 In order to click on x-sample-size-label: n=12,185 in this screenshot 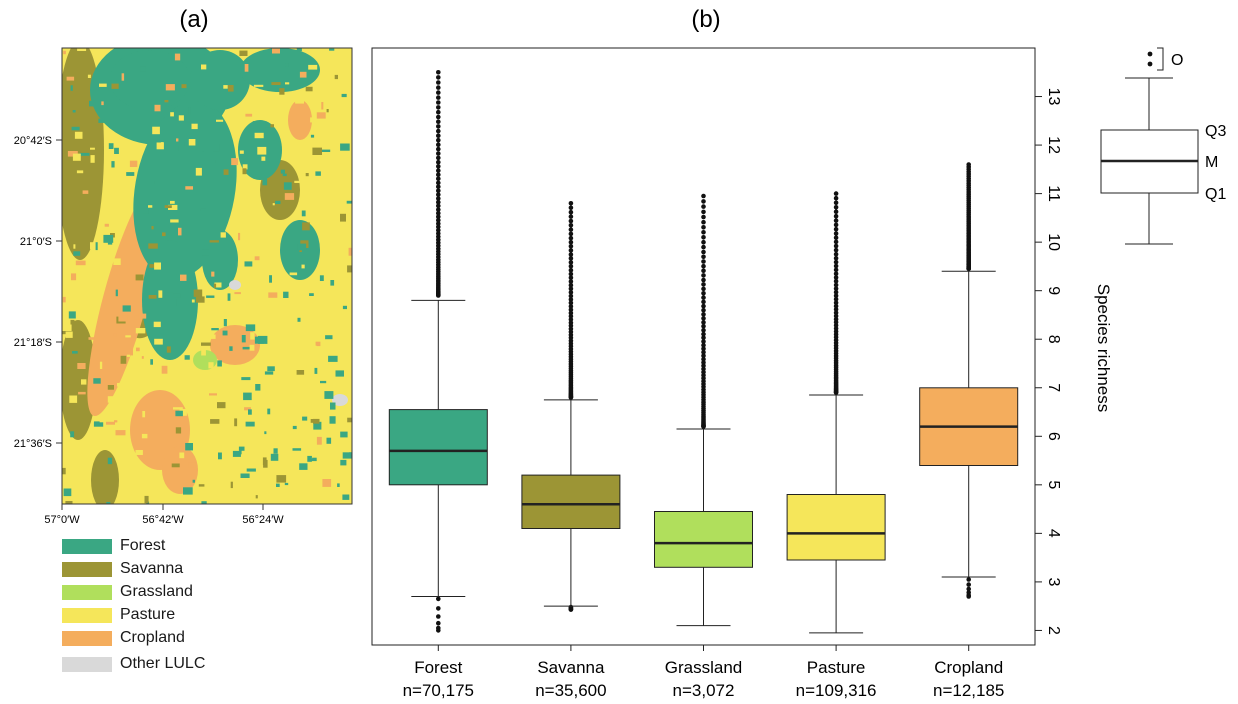, I will do `click(968, 690)`.